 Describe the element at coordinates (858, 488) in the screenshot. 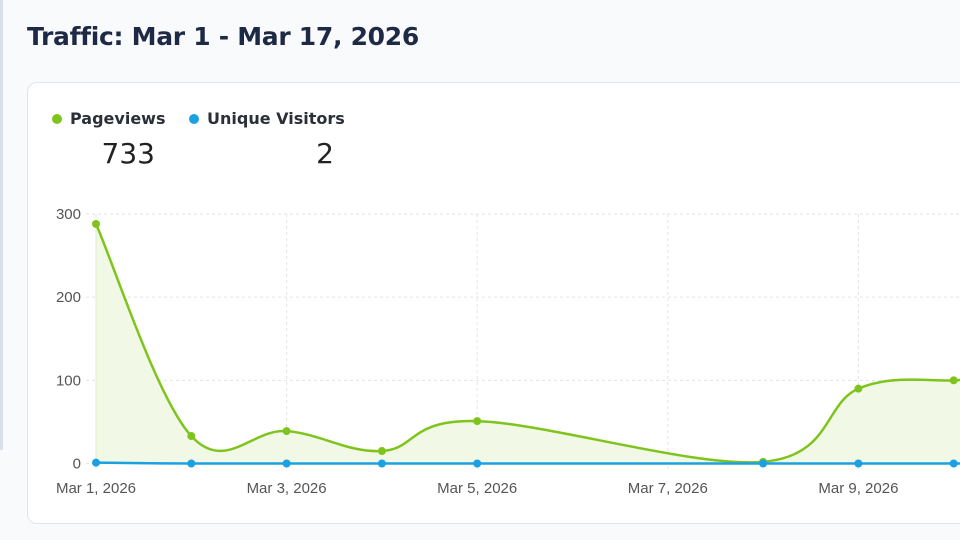

I see `x-tick-label: Mar 9, 2026` at that location.